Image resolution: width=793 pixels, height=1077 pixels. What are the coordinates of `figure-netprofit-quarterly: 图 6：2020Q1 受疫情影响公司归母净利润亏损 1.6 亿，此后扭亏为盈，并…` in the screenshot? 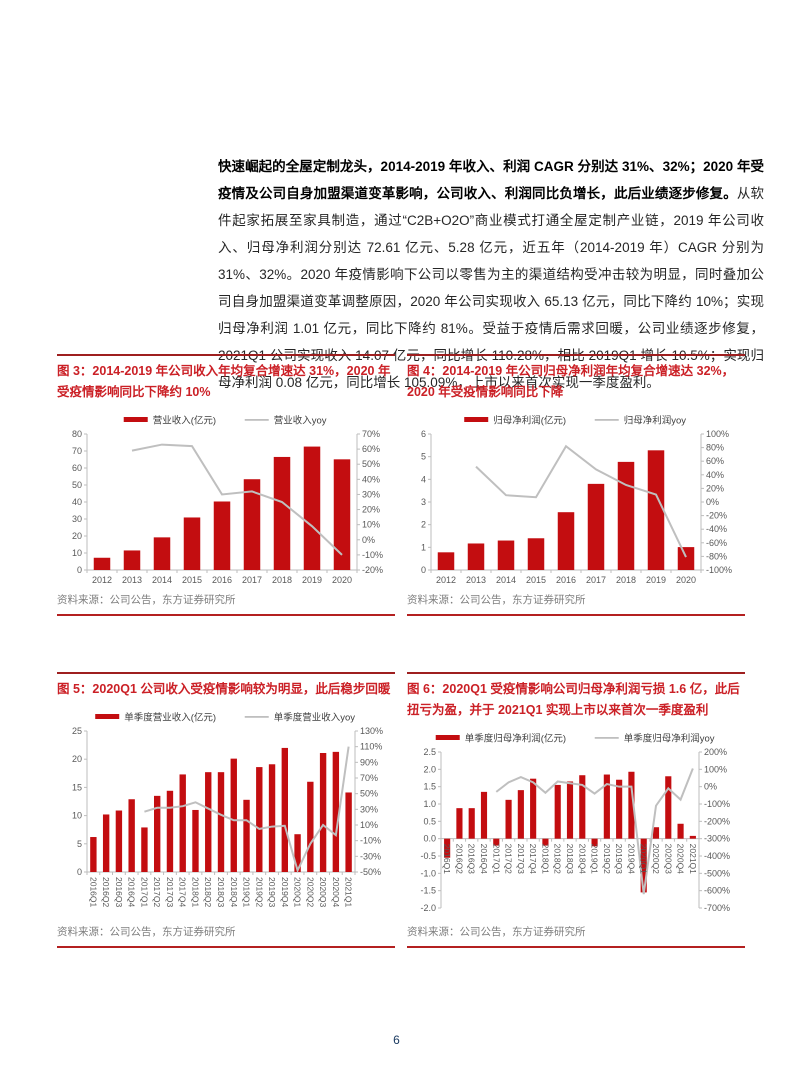 It's located at (576, 810).